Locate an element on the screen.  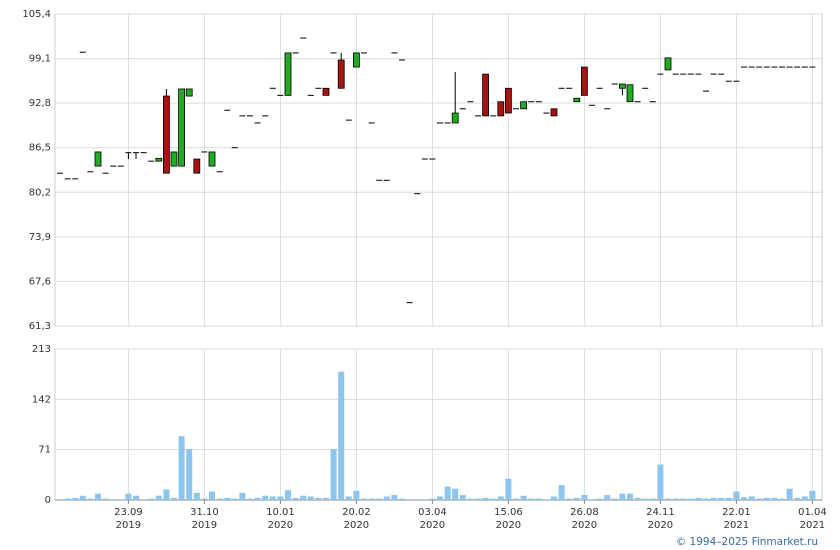
y-tick-label: 99,1 is located at coordinates (40, 59).